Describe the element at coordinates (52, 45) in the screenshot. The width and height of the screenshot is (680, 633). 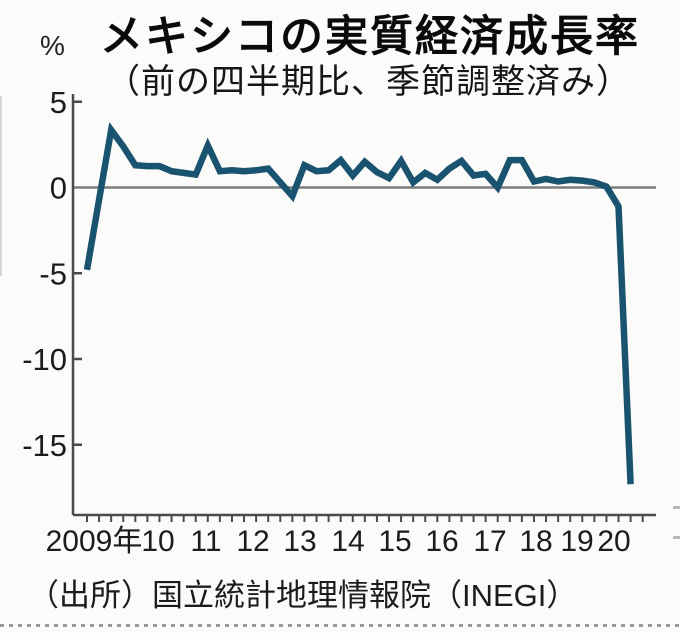
I see `y-axis-unit-label: %` at that location.